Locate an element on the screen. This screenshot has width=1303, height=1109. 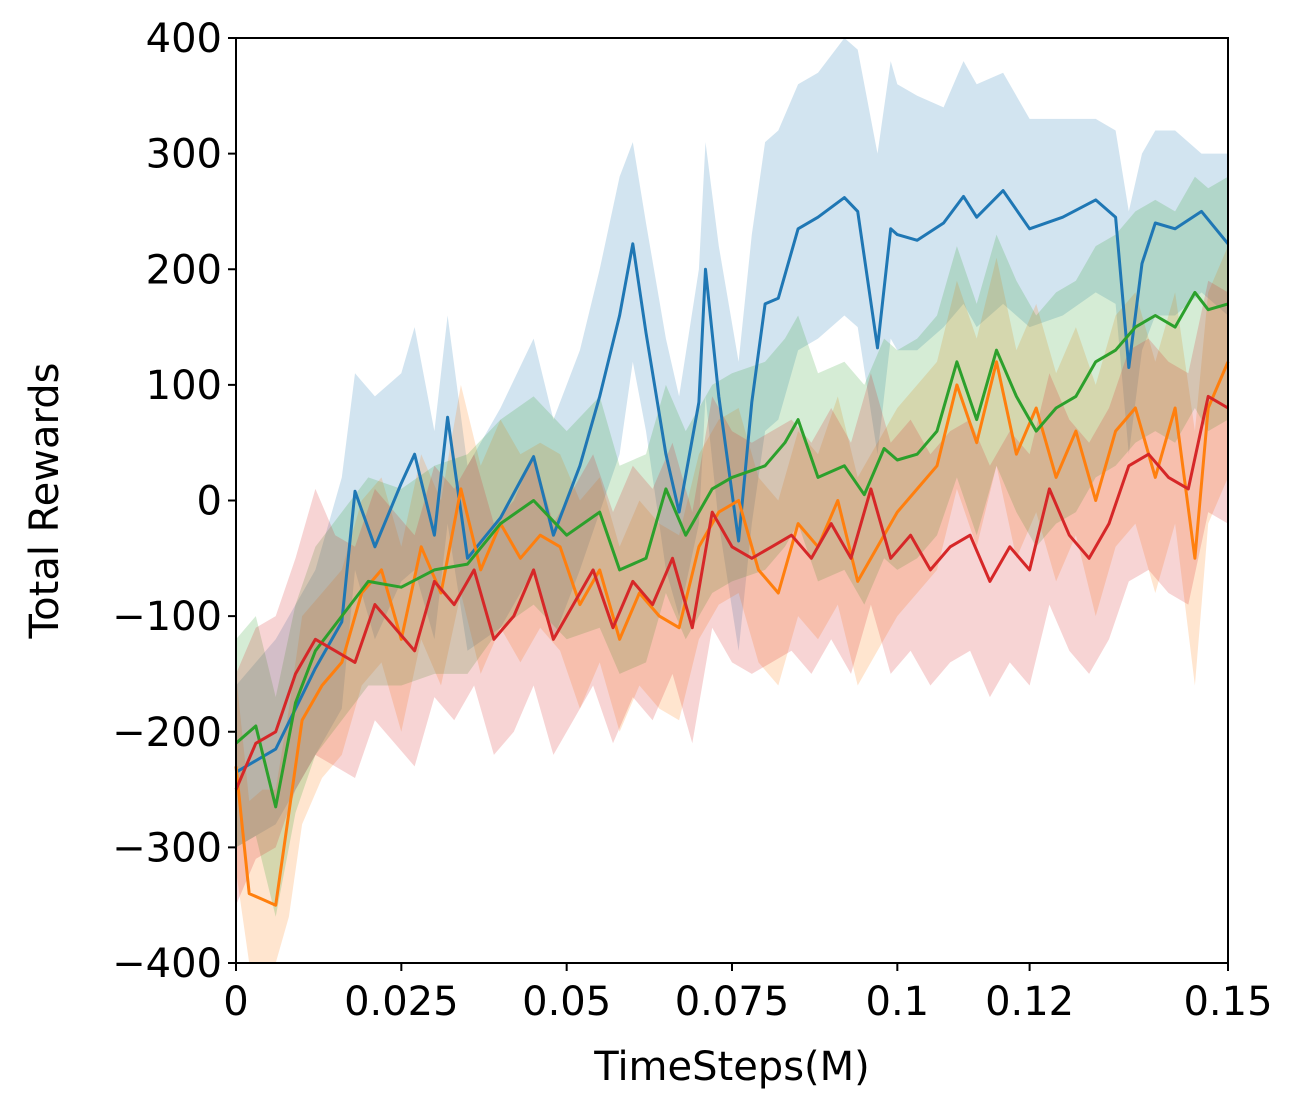
x-axis: 0 0.025 0.05 0.075 0.1 0.12 0.15 is located at coordinates (748, 994).